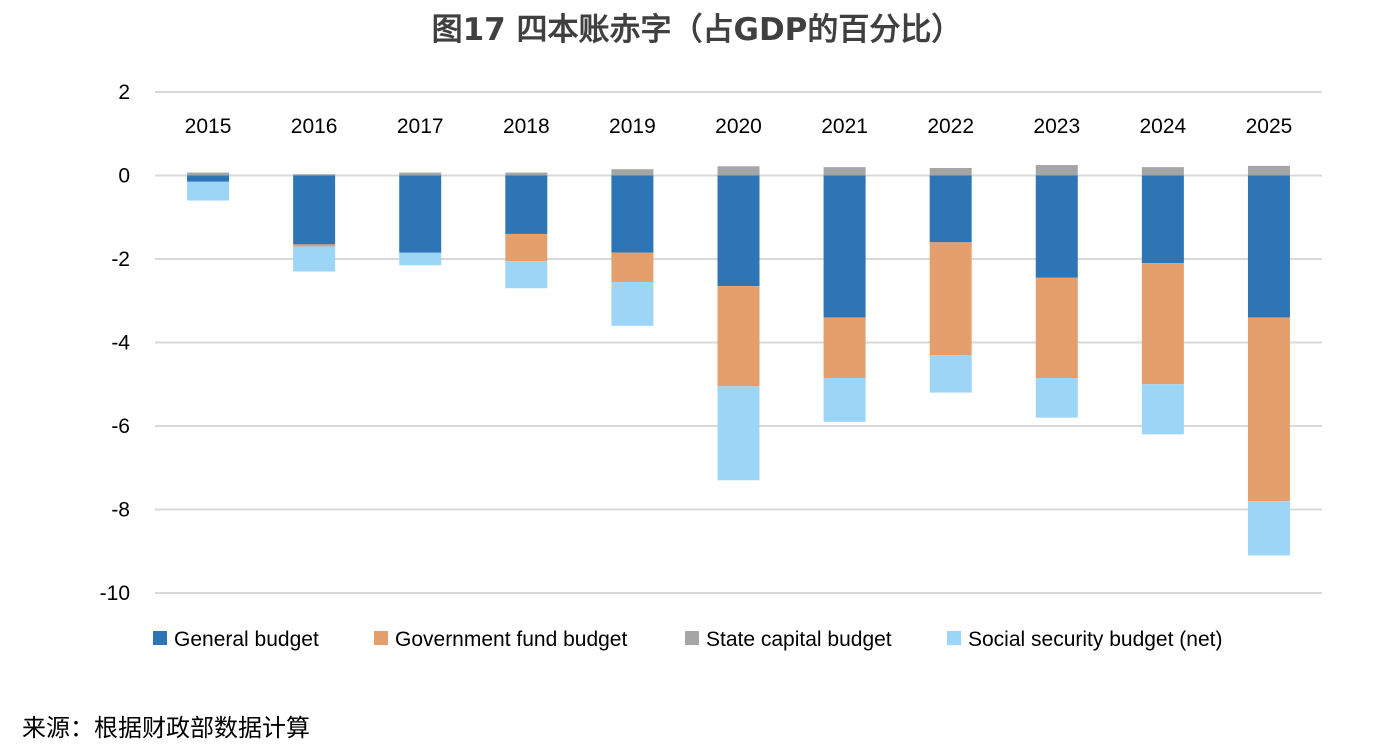  I want to click on y-tick-label: 0, so click(124, 176).